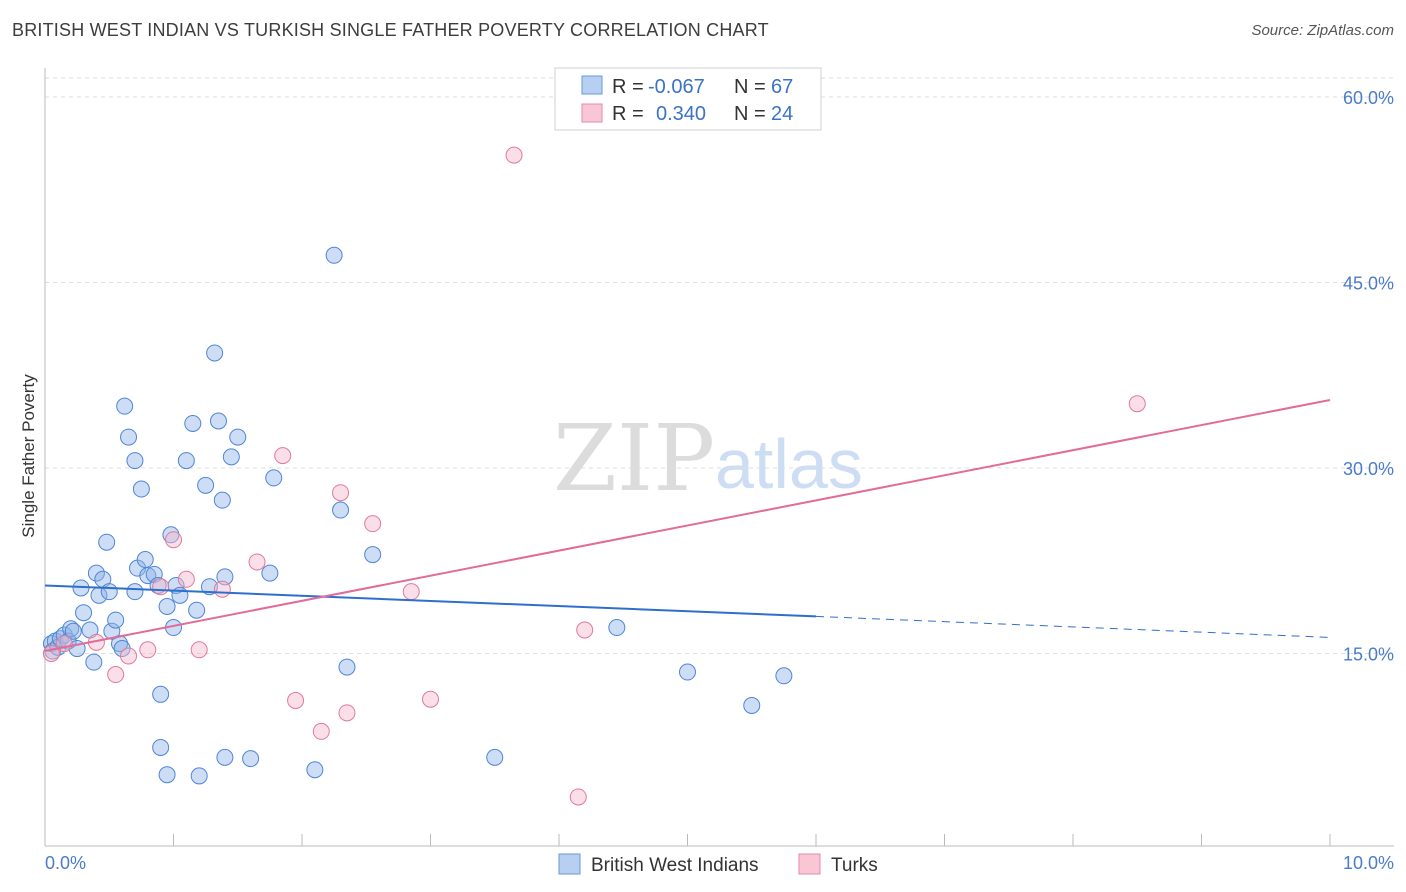 Image resolution: width=1406 pixels, height=892 pixels. Describe the element at coordinates (675, 865) in the screenshot. I see `legend-label-british-west-indians: British West Indians` at that location.